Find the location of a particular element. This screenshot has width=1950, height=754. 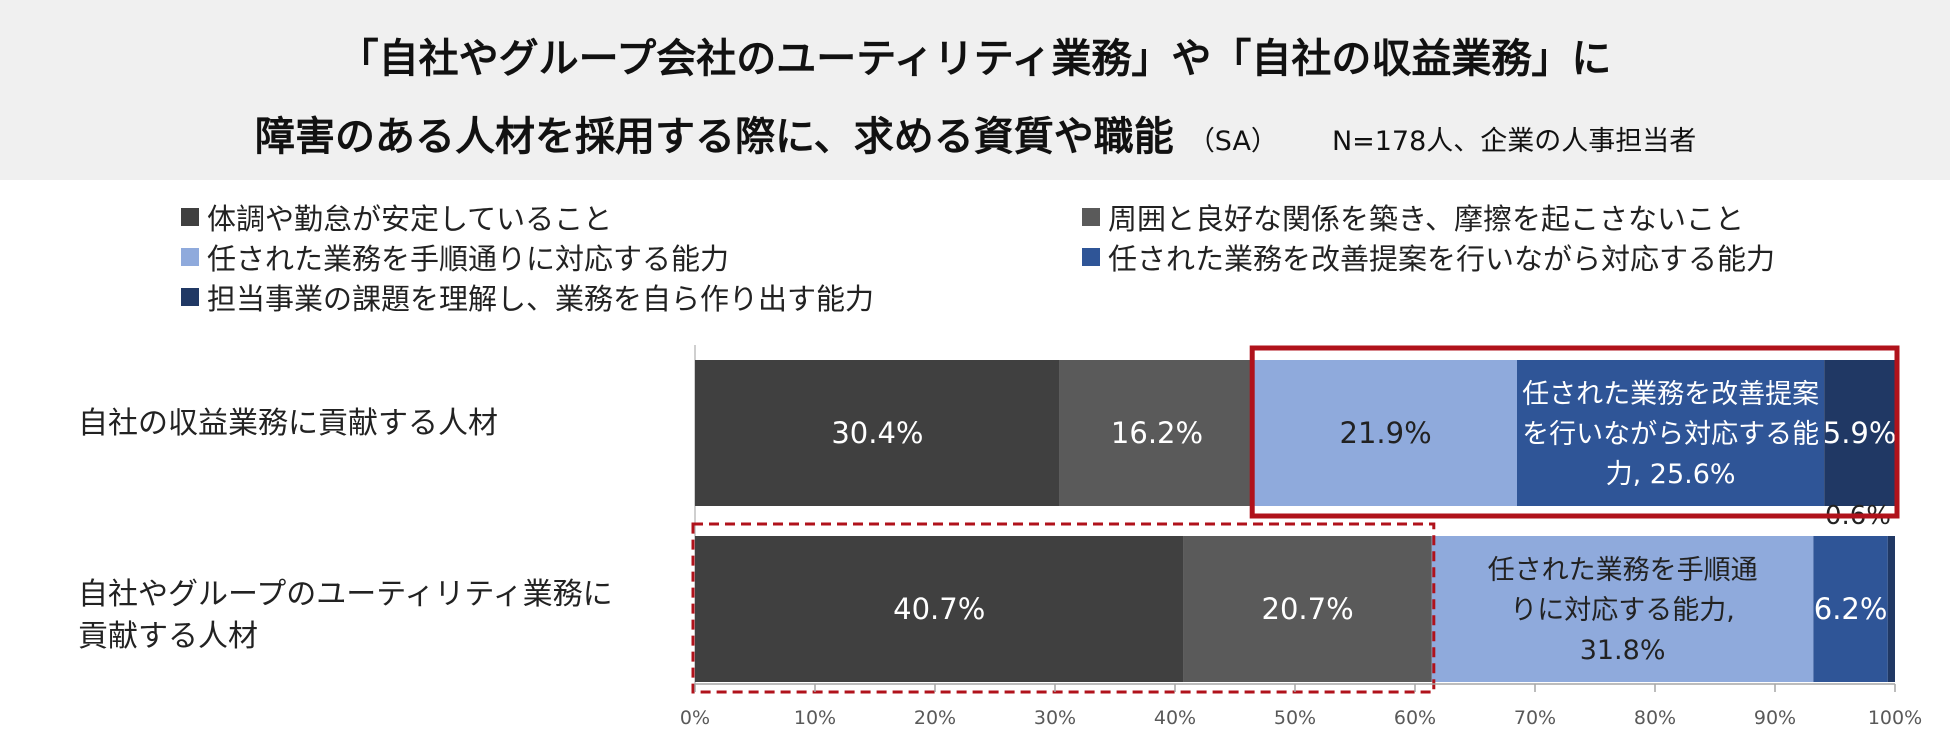

bar-2-label-3-line-1: 任された業務を手順通 is located at coordinates (1623, 570).